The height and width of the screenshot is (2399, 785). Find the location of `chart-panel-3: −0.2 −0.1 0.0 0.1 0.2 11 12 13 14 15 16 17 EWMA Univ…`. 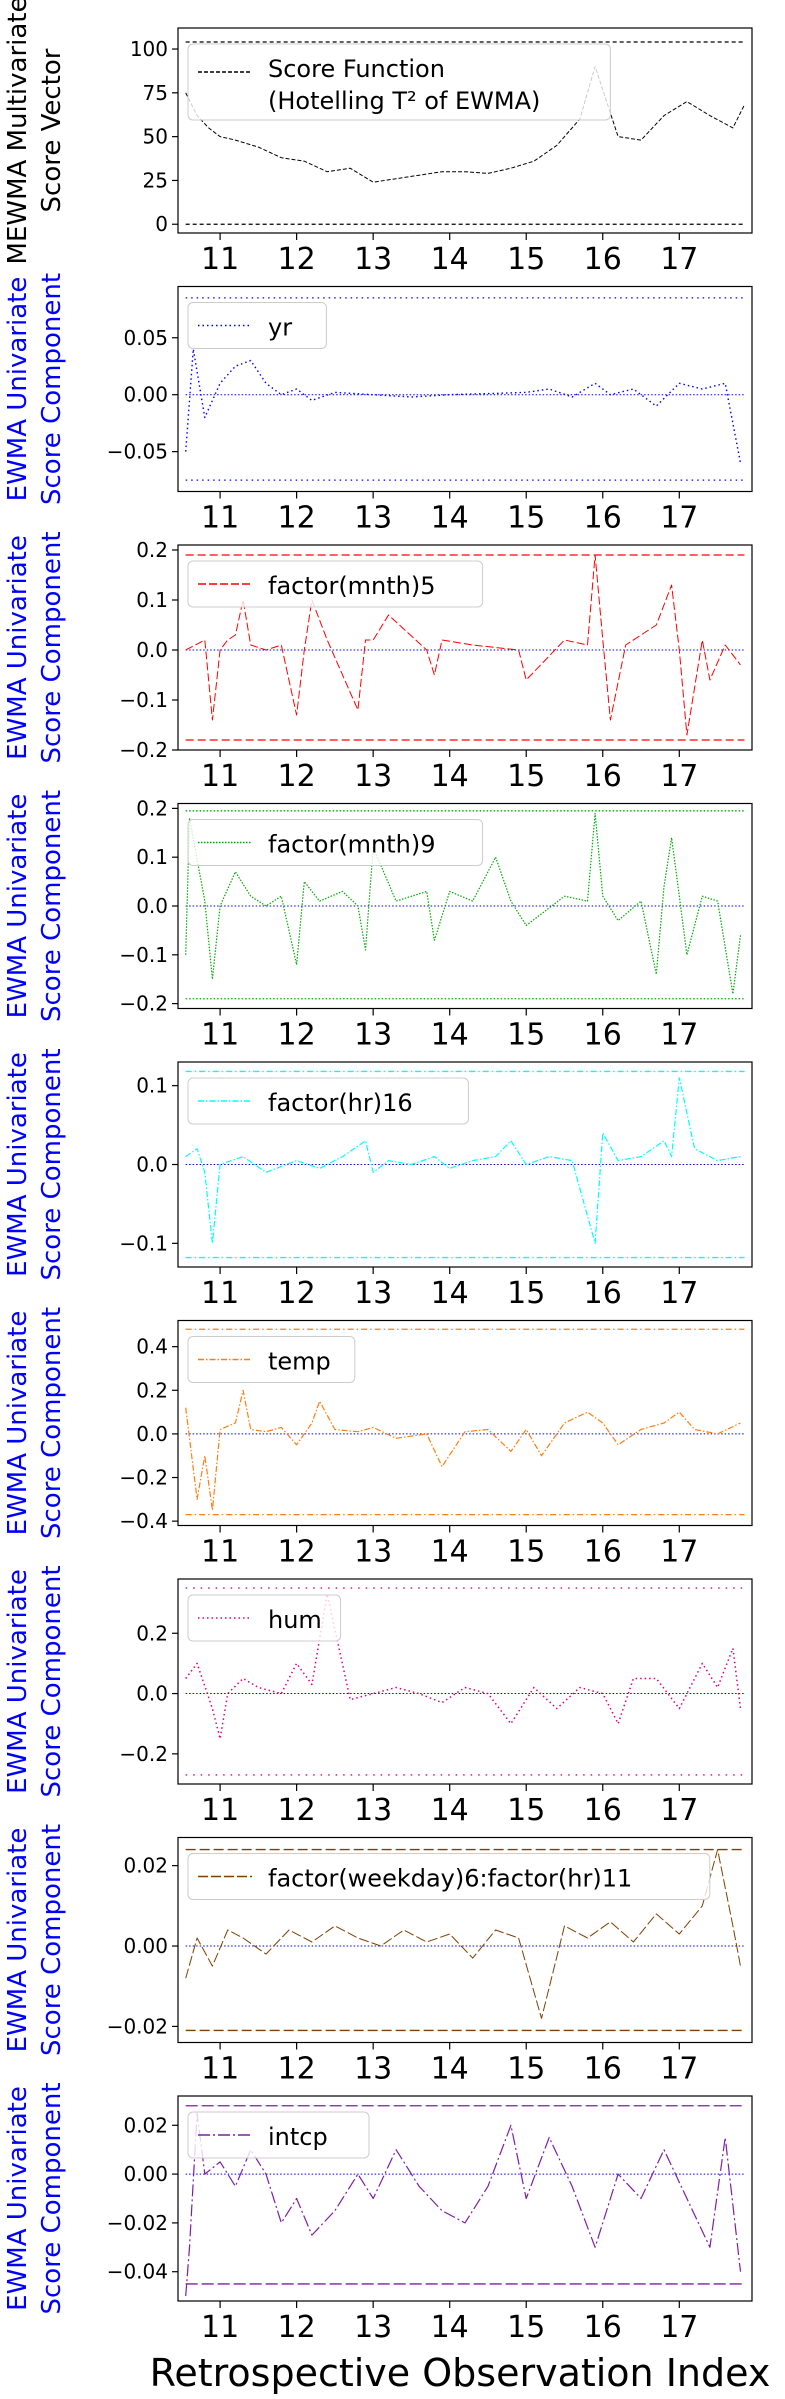

chart-panel-3: −0.2 −0.1 0.0 0.1 0.2 11 12 13 14 15 16 17 EWMA Univ… is located at coordinates (378, 662).